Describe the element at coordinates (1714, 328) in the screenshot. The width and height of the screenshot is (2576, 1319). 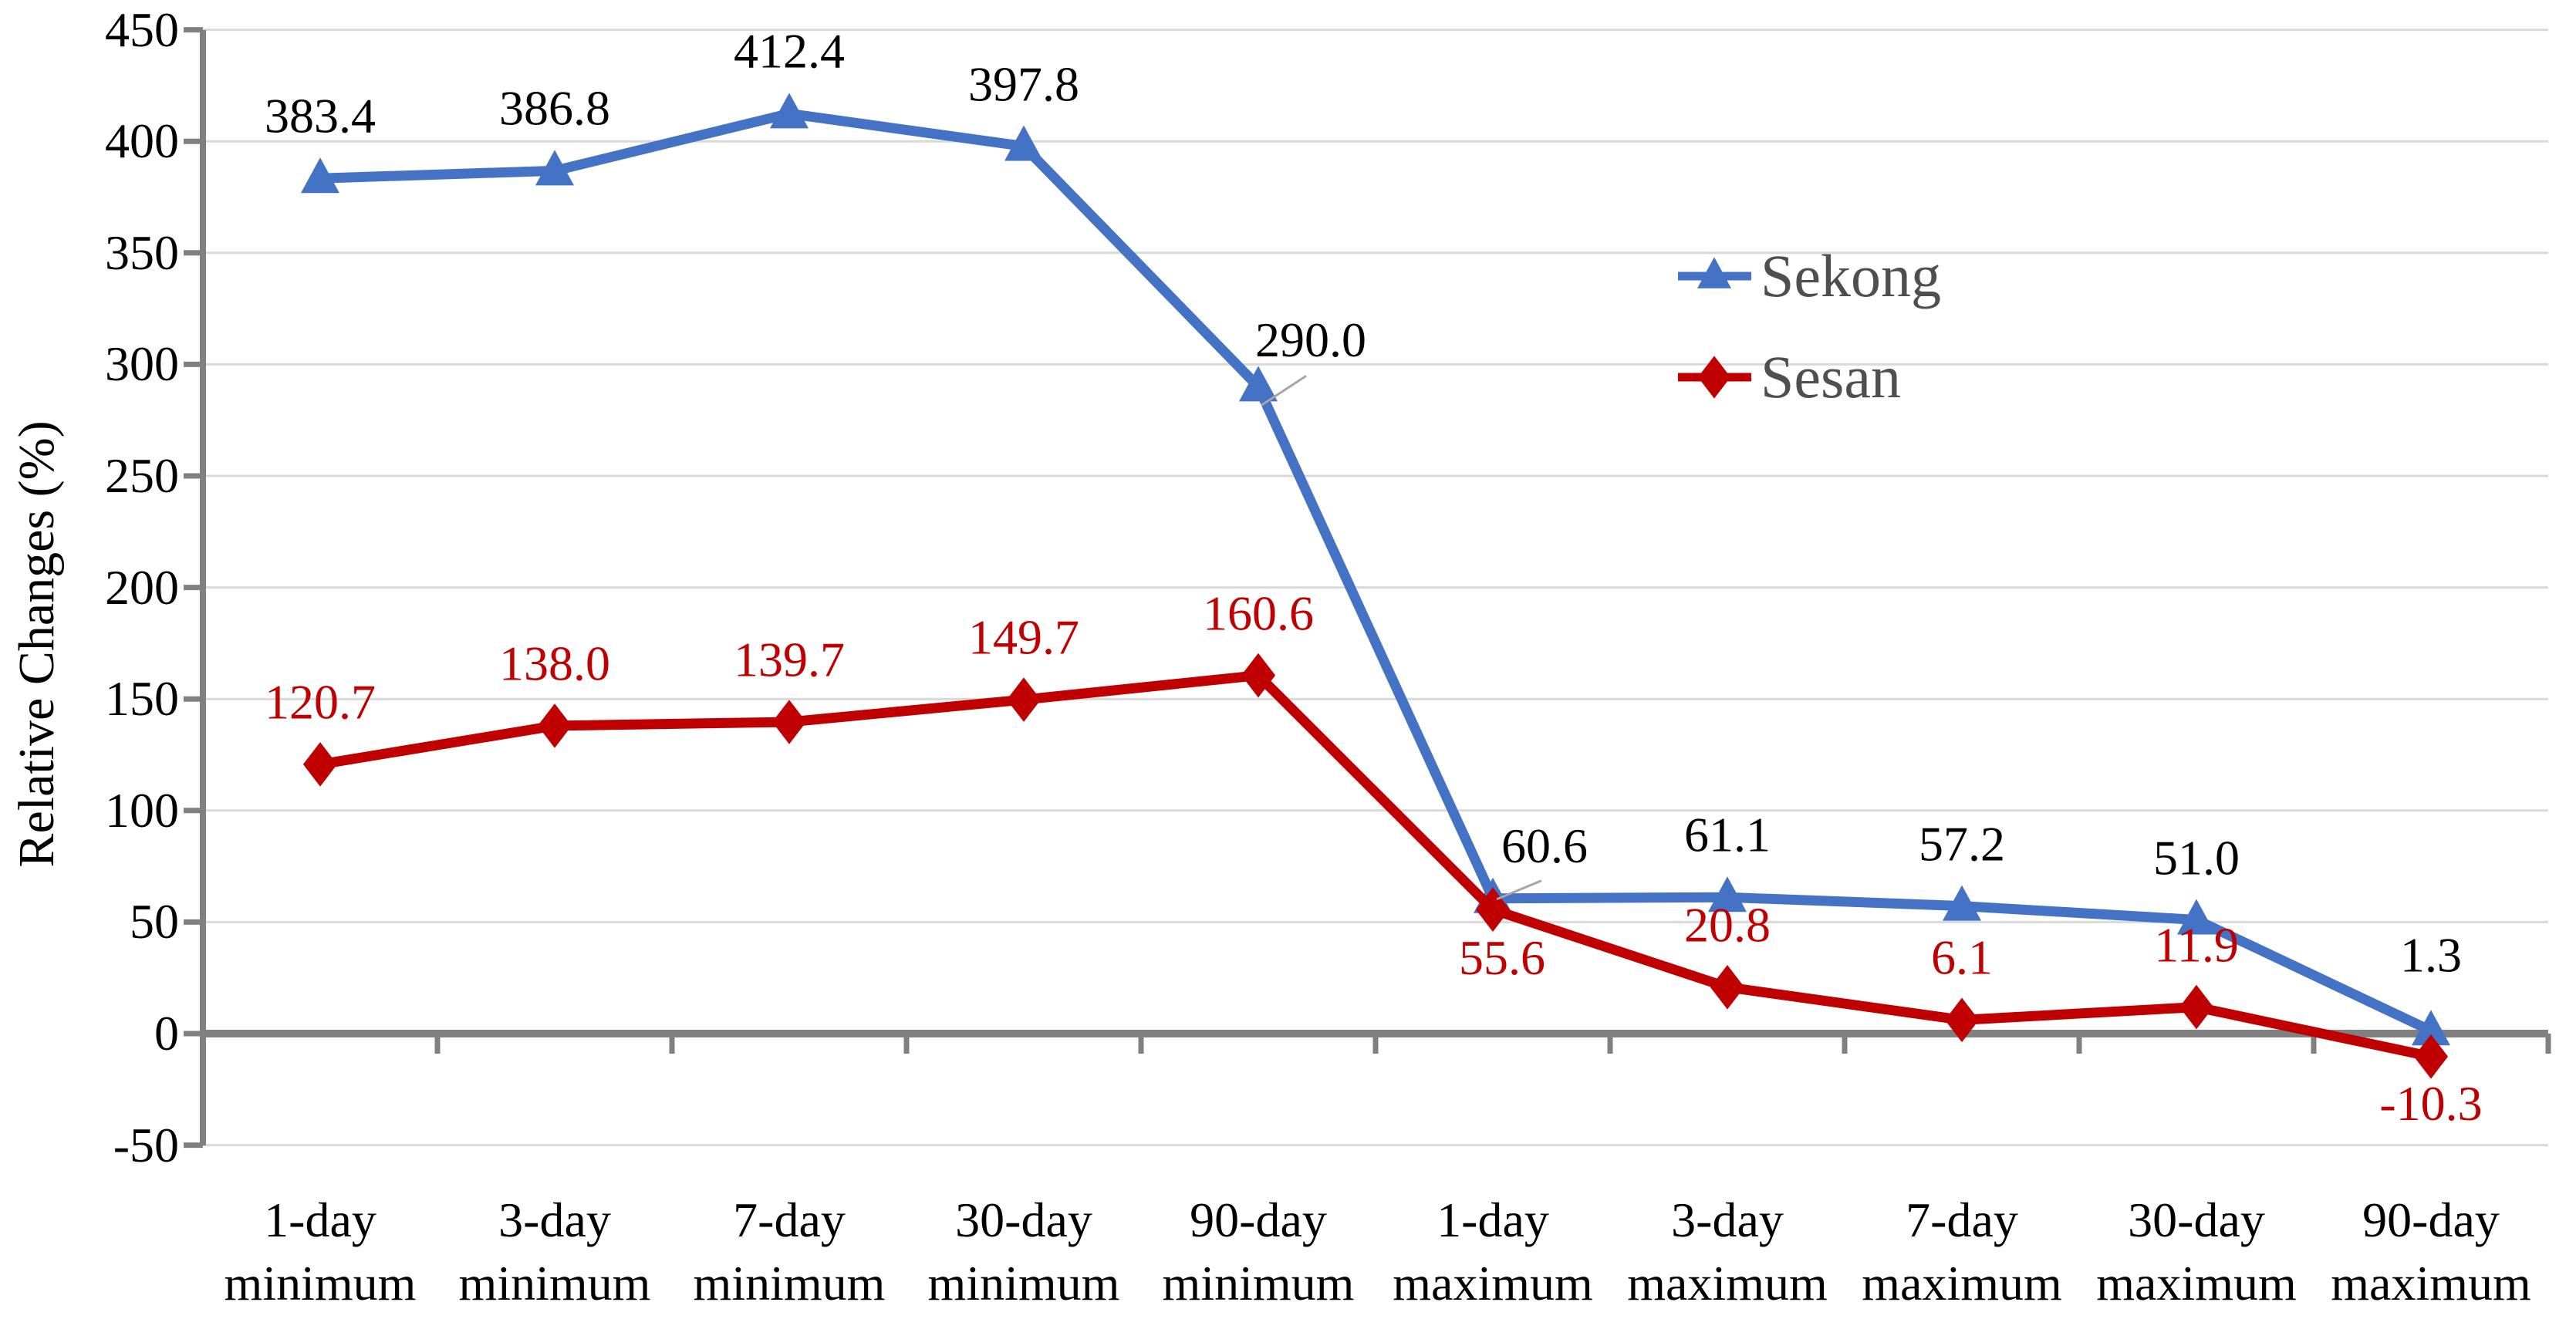
I see `legend-markers` at that location.